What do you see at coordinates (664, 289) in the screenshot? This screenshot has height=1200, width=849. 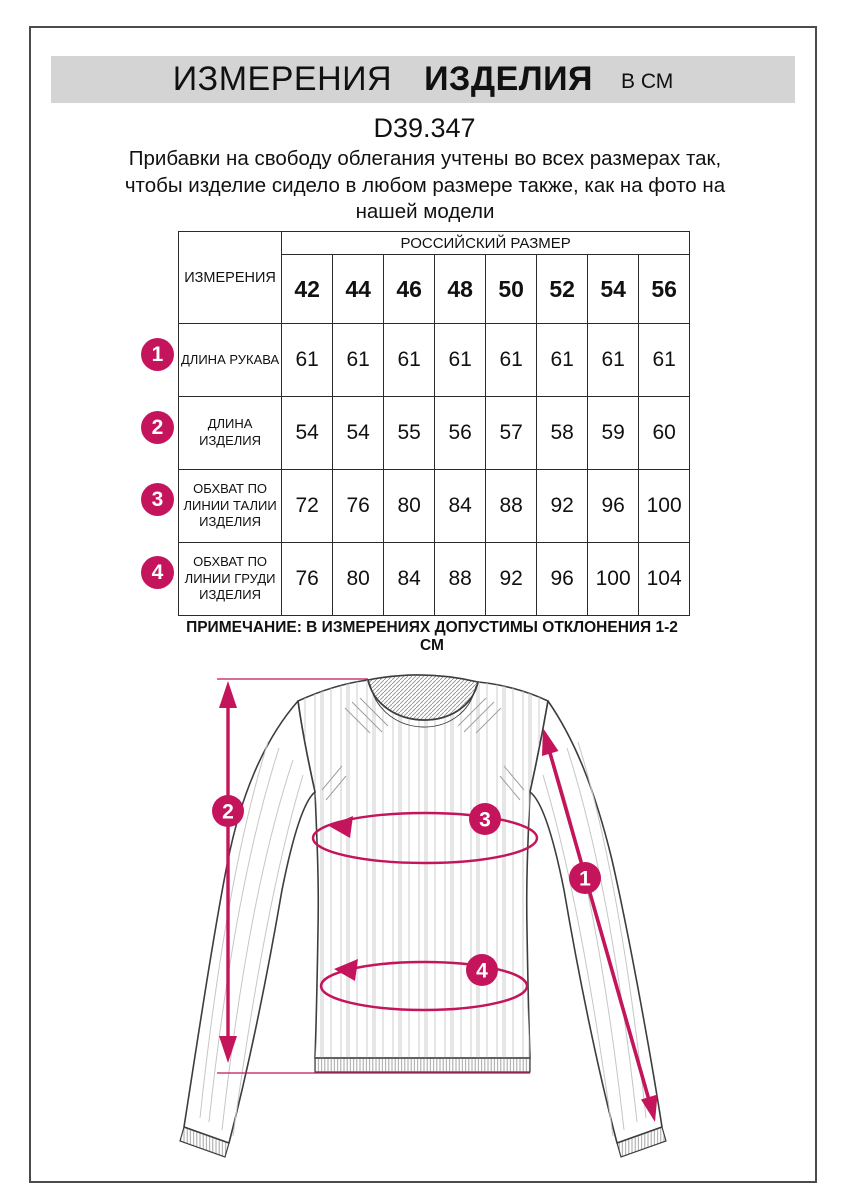 I see `size-header: 56` at bounding box center [664, 289].